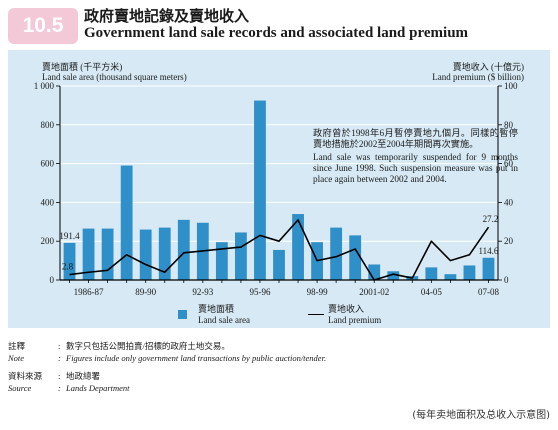 The height and width of the screenshot is (430, 558). Describe the element at coordinates (509, 125) in the screenshot. I see `right-axis-tick-label: 80` at that location.